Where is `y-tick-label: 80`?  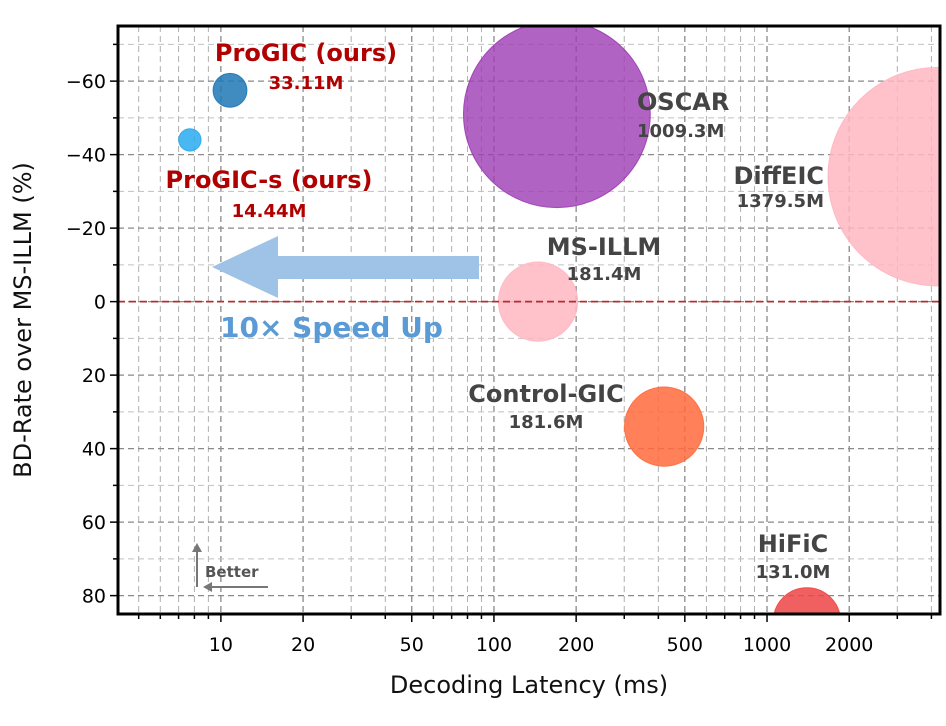 y-tick-label: 80 is located at coordinates (94, 597).